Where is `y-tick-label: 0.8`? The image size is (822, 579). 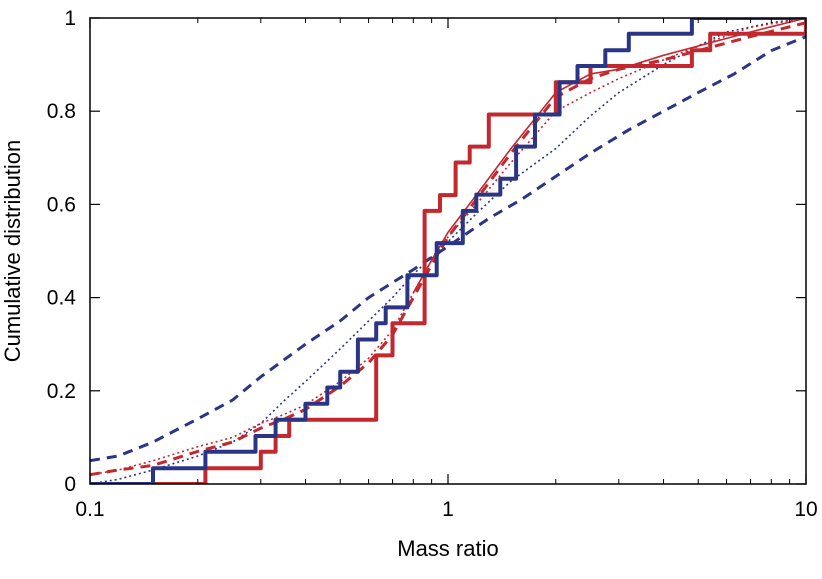 y-tick-label: 0.8 is located at coordinates (61, 111).